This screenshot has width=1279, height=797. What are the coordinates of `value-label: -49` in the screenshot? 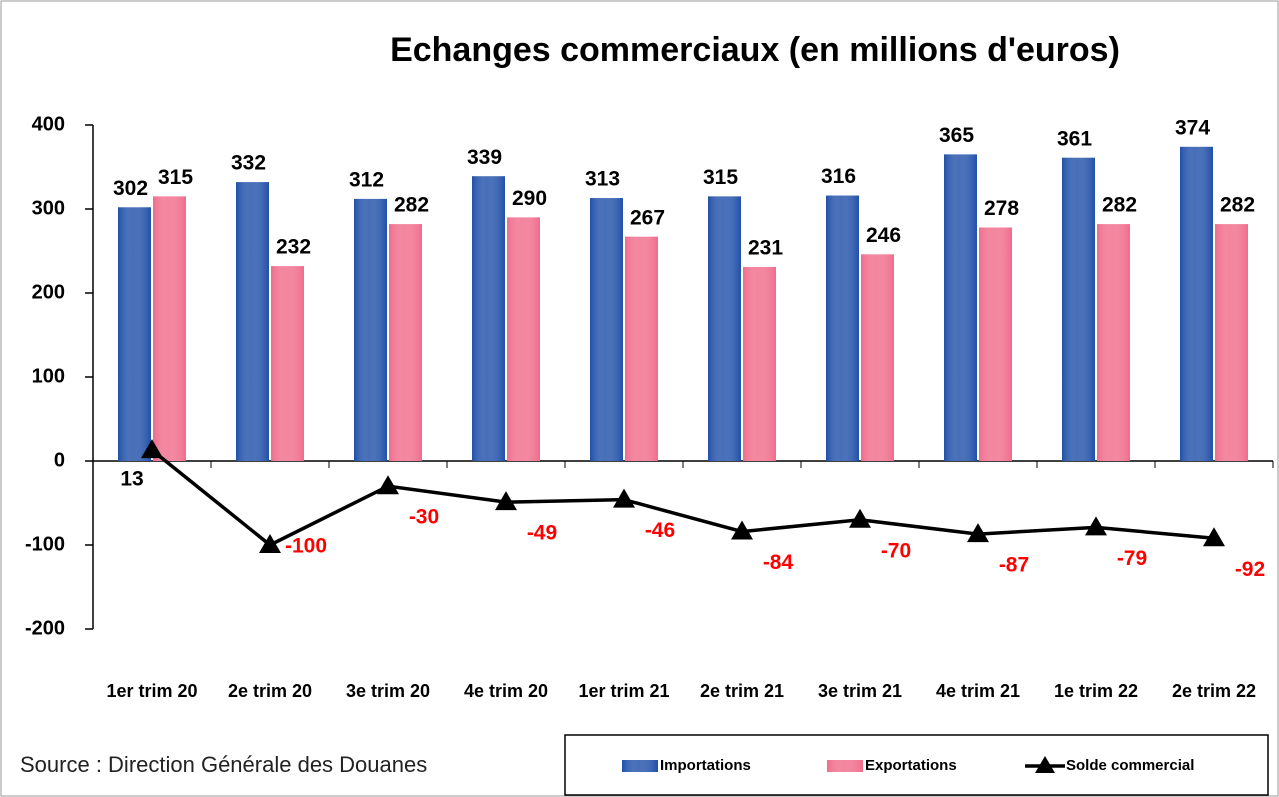 It's located at (542, 533).